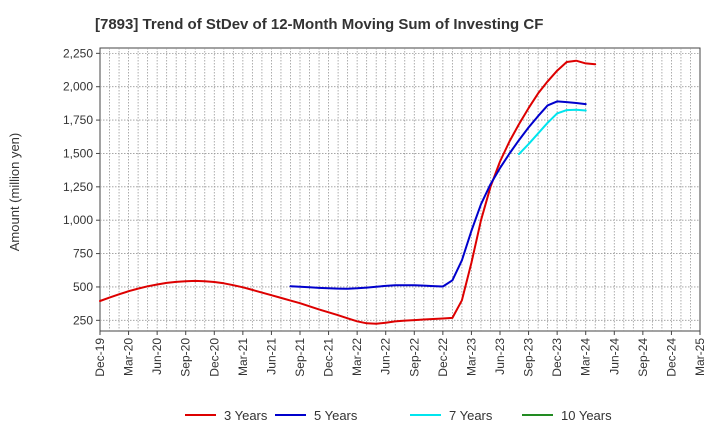 The width and height of the screenshot is (720, 440). What do you see at coordinates (471, 357) in the screenshot?
I see `x-tick-label: Mar-23` at bounding box center [471, 357].